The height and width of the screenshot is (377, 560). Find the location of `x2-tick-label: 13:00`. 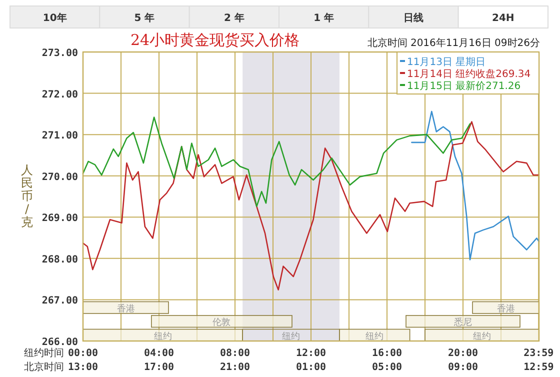

x2-tick-label: 13:00 is located at coordinates (83, 367).